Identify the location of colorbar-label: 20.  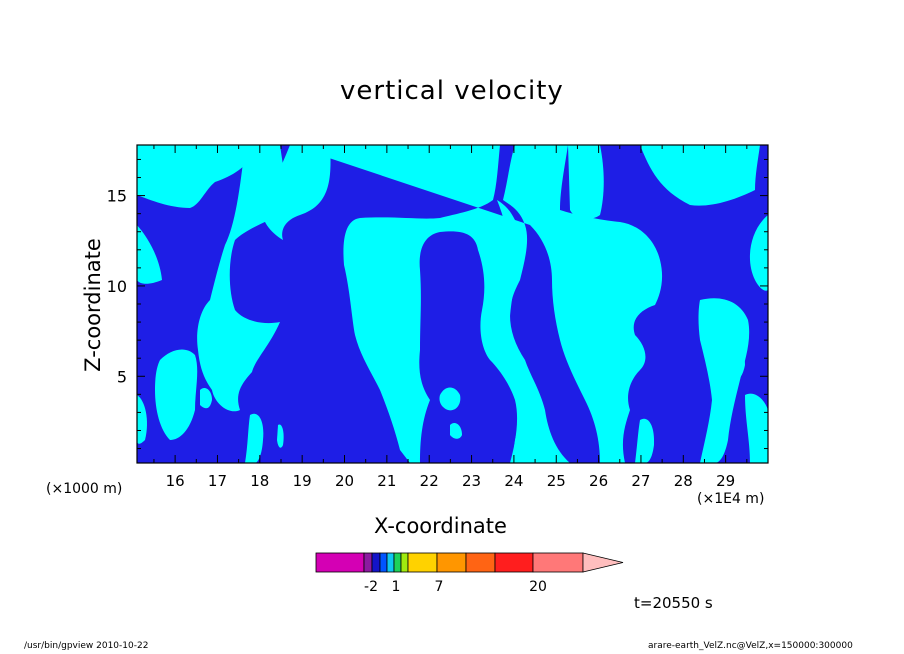
(538, 587).